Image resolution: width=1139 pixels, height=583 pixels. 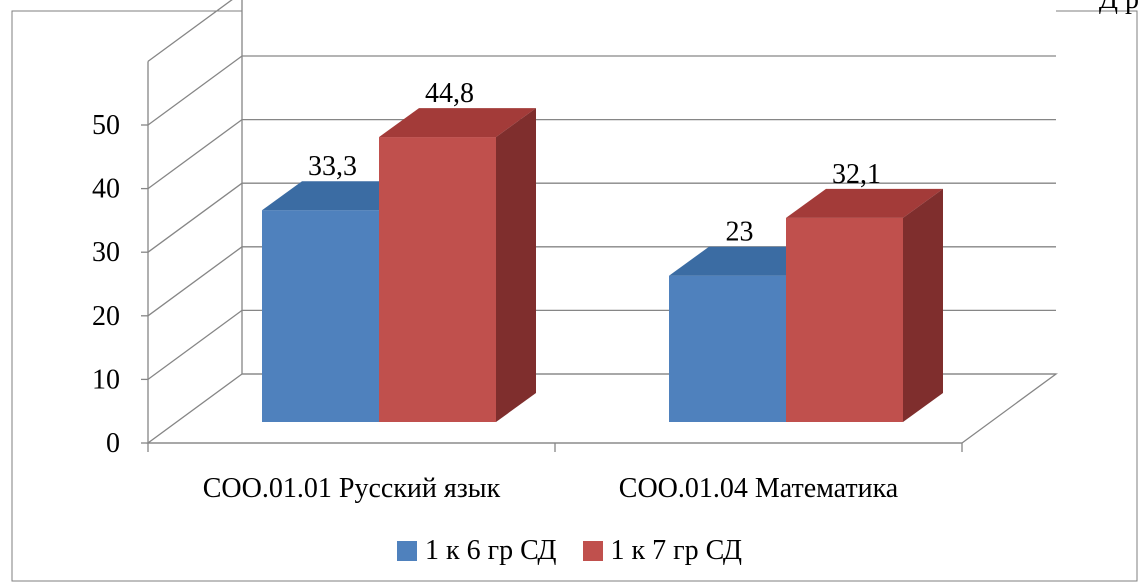 What do you see at coordinates (106, 316) in the screenshot?
I see `y-tick-label: 20` at bounding box center [106, 316].